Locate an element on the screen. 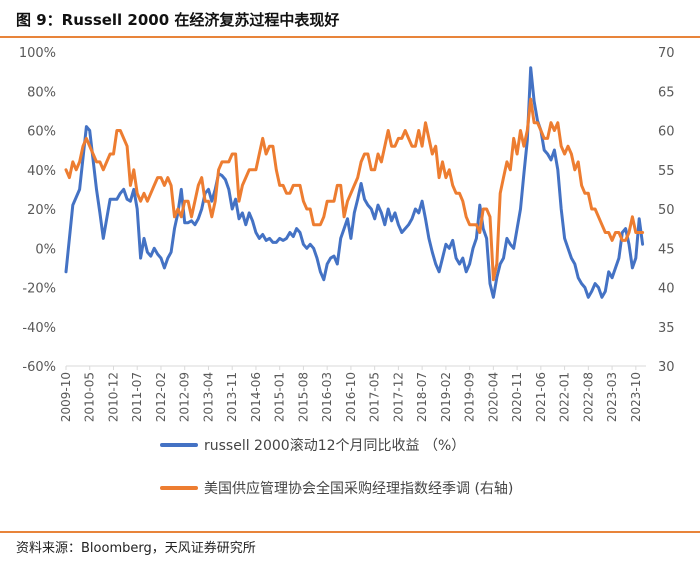 The width and height of the screenshot is (700, 561). x-tick-label: 2020-04 is located at coordinates (493, 397).